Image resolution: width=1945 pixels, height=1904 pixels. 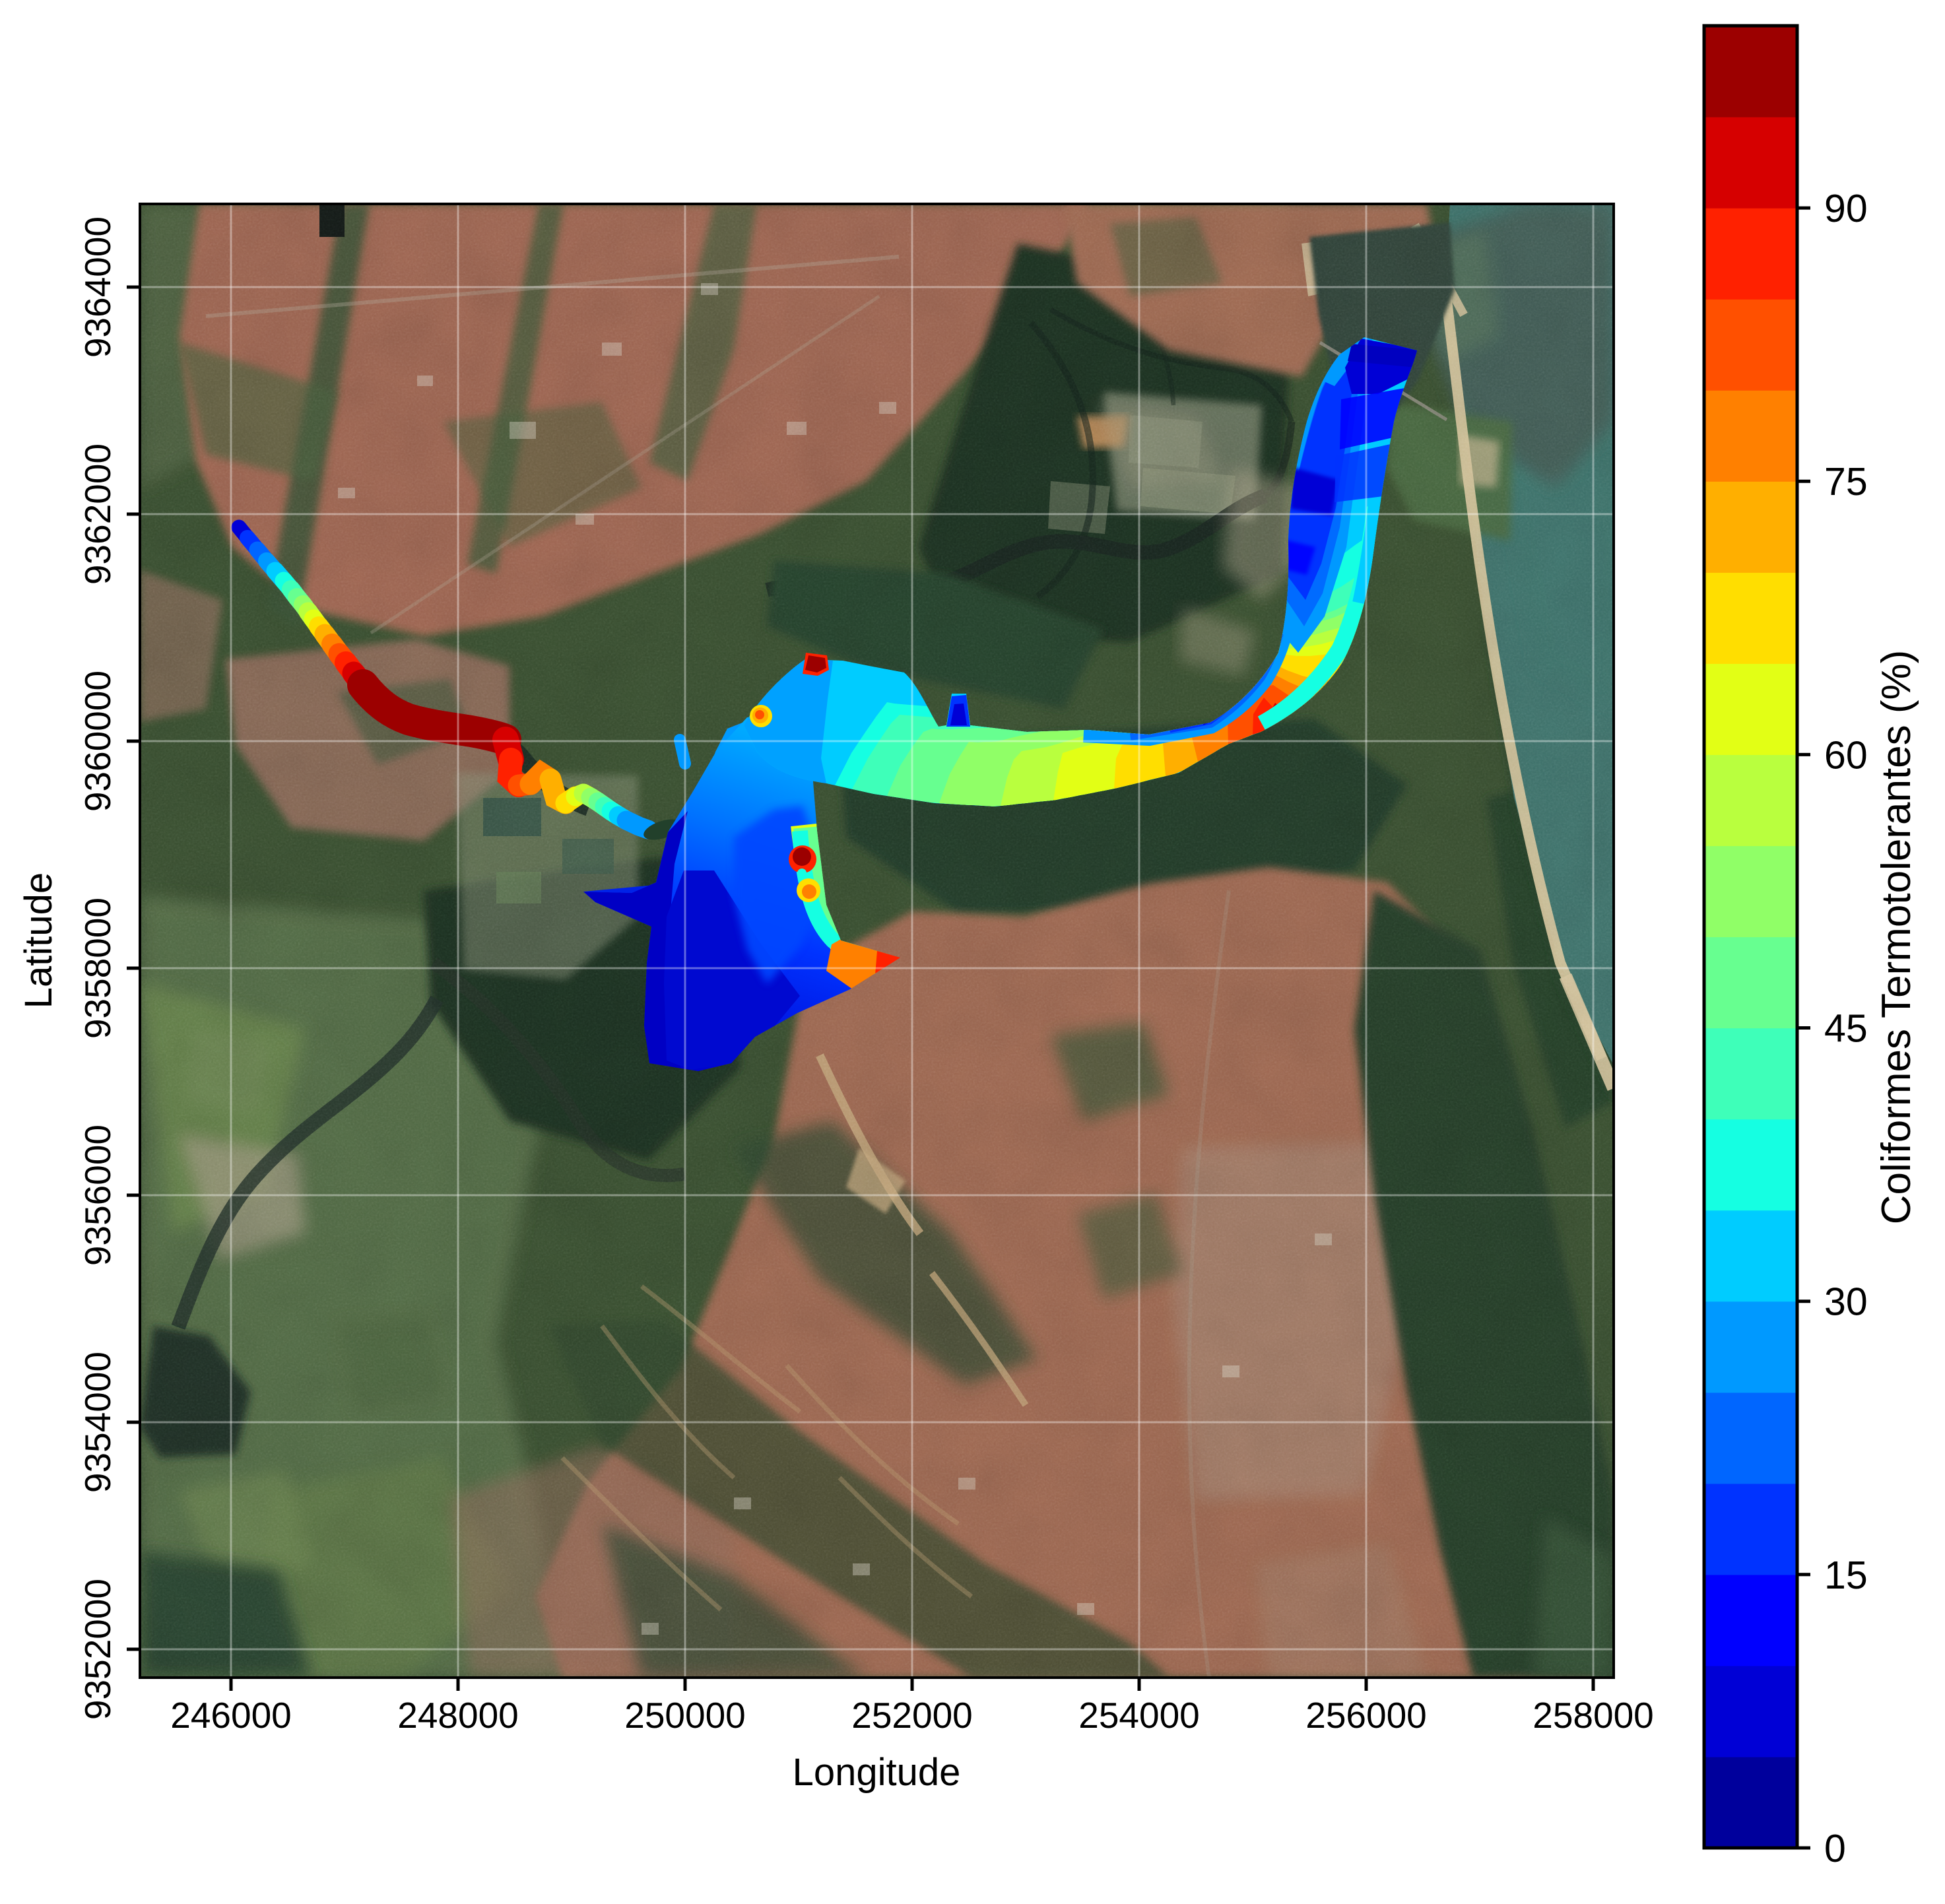 I want to click on svg-text: 9364000, so click(x=97, y=287).